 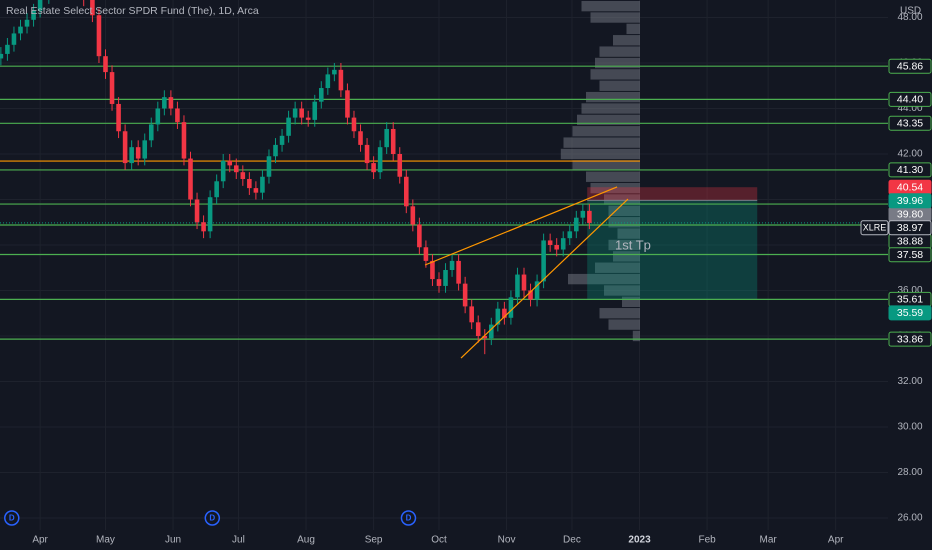 I want to click on y-tick-label: 44.00, so click(x=909, y=108).